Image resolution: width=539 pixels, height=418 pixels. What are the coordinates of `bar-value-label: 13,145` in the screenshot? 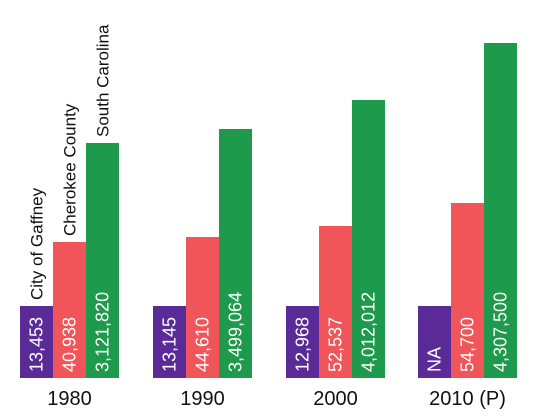 It's located at (170, 344).